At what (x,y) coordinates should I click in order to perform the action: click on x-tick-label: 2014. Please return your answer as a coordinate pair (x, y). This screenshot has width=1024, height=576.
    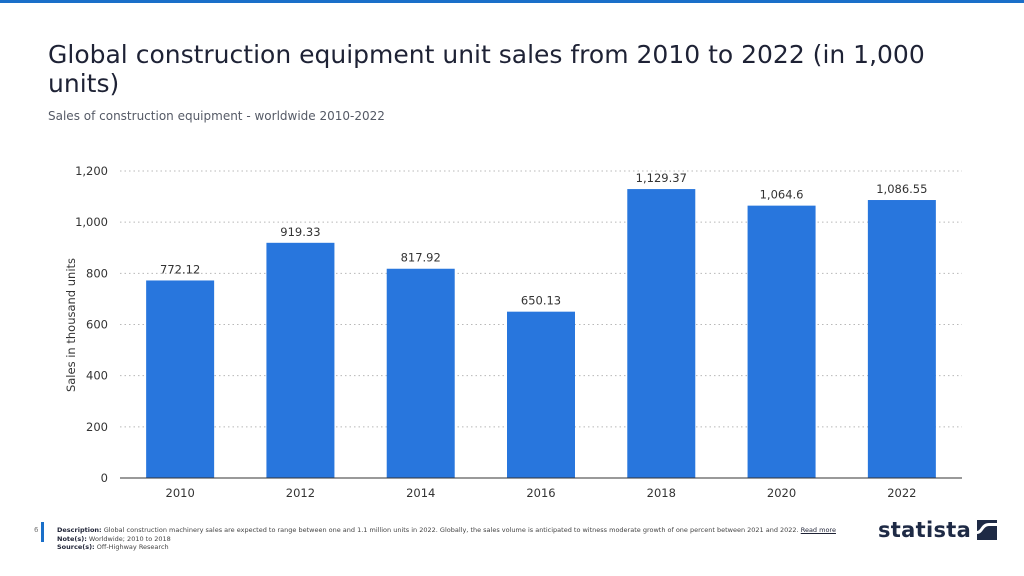
    Looking at the image, I should click on (420, 493).